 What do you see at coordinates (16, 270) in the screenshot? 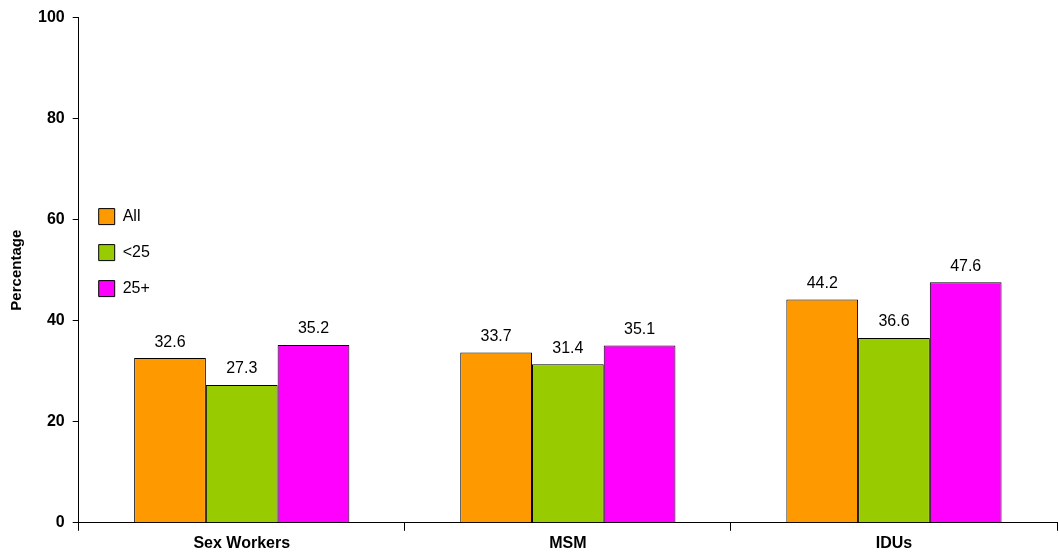
I see `y-axis-title: Percentage` at bounding box center [16, 270].